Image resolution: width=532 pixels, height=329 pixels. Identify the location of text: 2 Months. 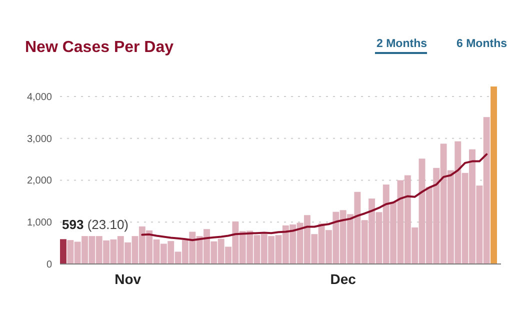
(401, 44).